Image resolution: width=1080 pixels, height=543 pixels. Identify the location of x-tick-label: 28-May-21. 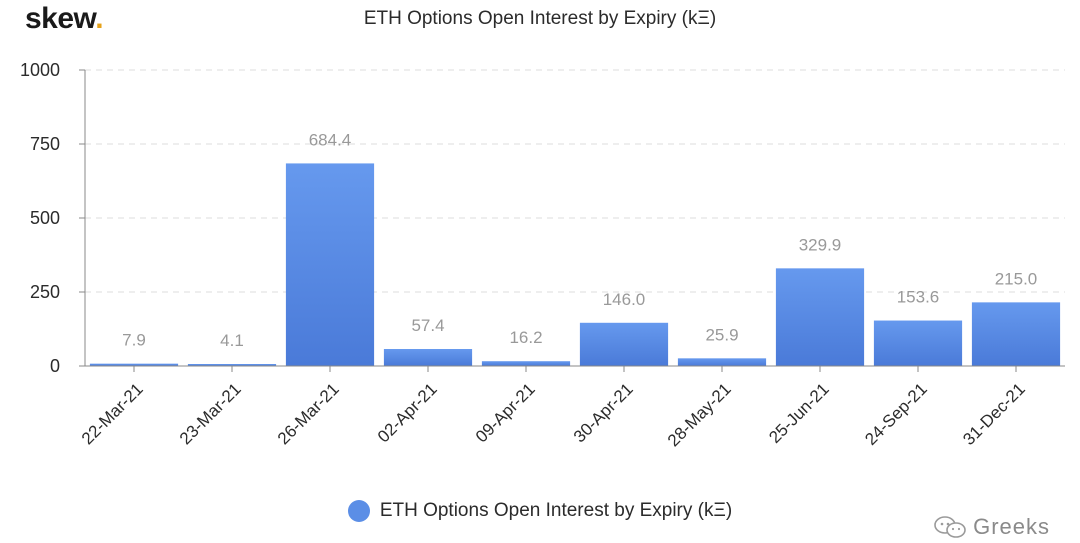
(699, 414).